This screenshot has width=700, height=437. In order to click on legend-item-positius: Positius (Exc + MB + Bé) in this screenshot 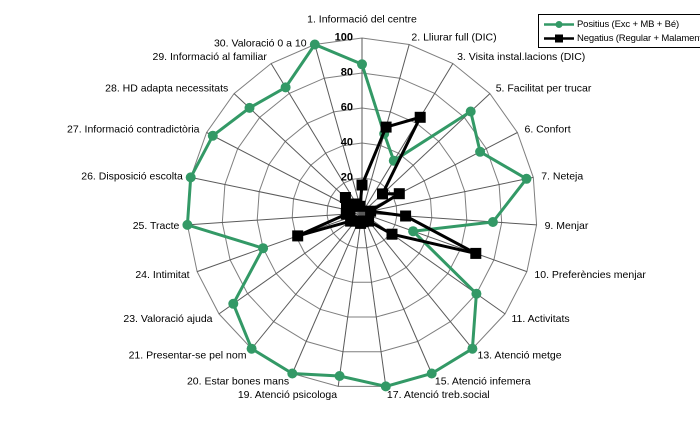, I will do `click(621, 24)`.